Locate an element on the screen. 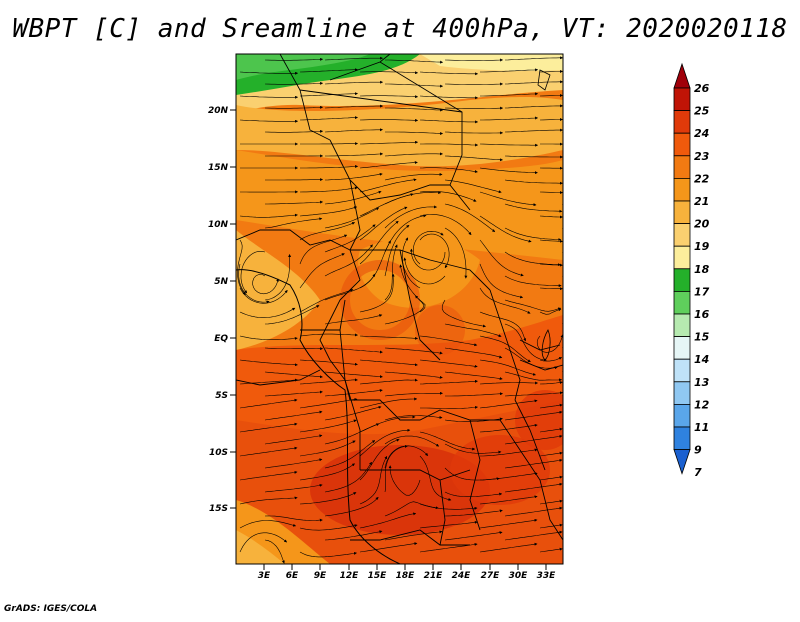 This screenshot has width=800, height=622. lat-label: 15N is located at coordinates (218, 168).